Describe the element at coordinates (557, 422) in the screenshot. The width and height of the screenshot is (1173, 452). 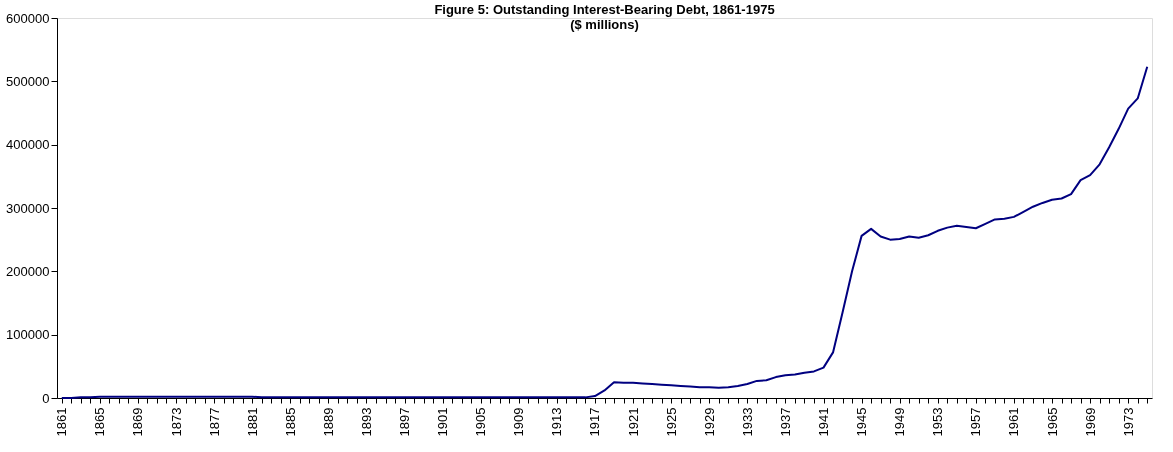
I see `x-tick-label: 1913` at that location.